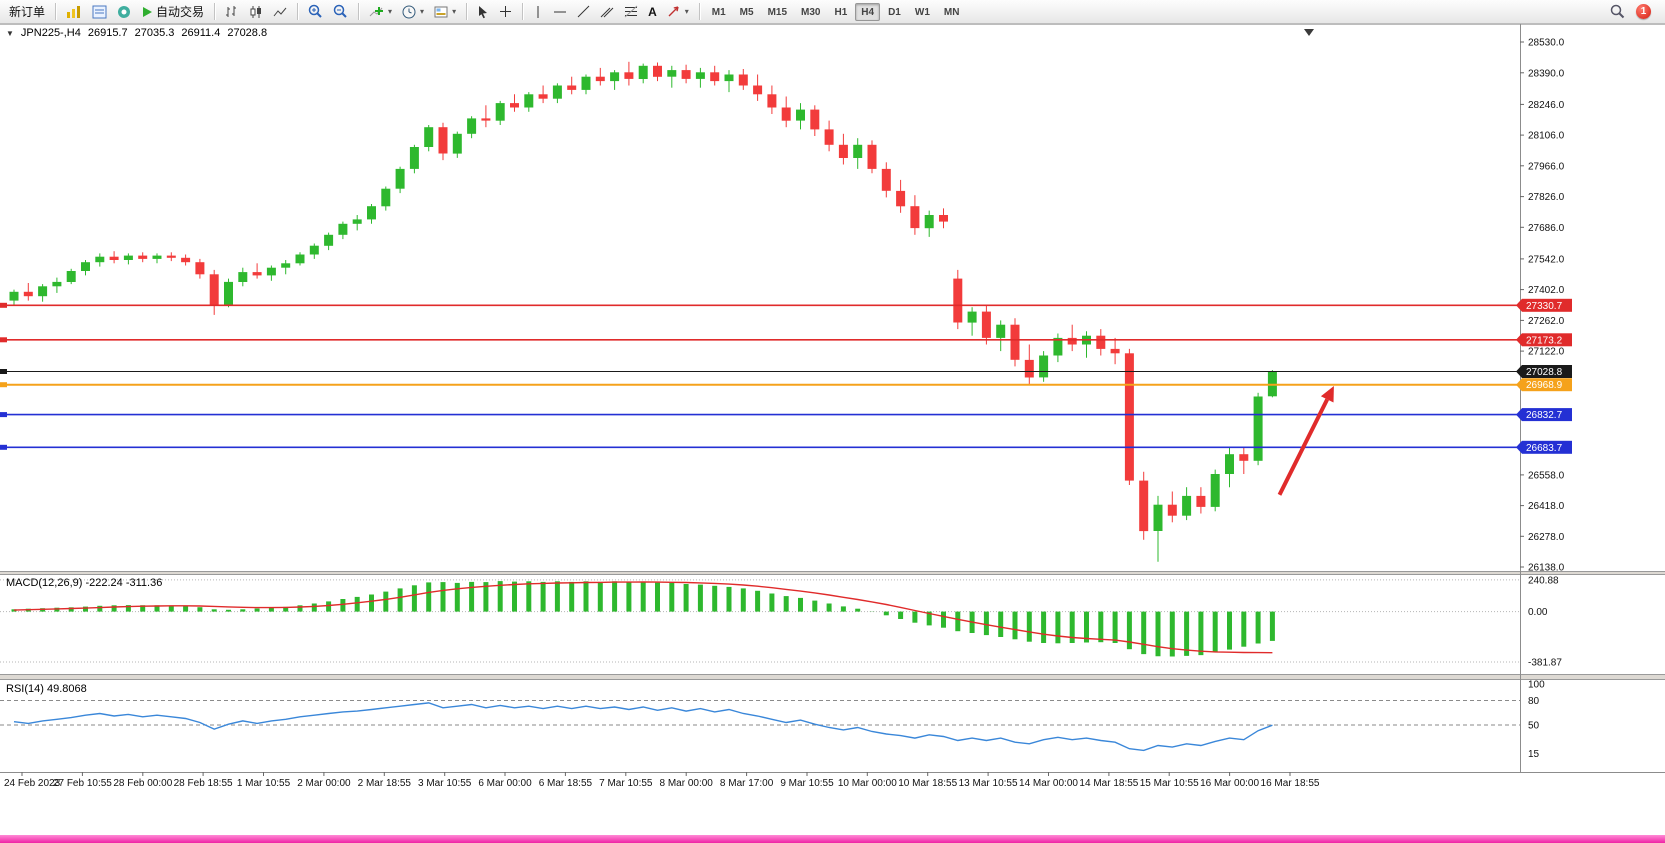  I want to click on channel-button, so click(607, 12).